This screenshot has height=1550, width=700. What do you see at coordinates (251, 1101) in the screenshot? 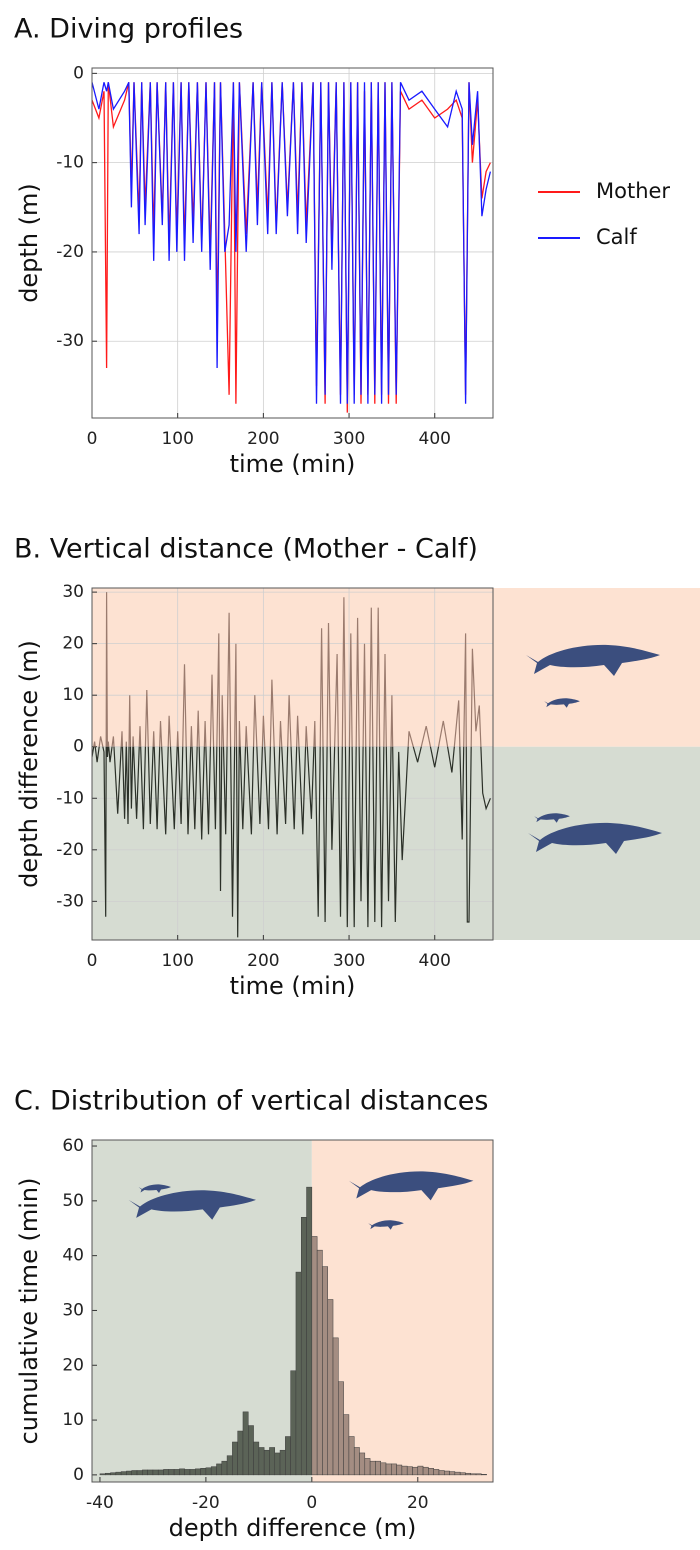
I see `chart-title: C. Distribution of vertical distances` at bounding box center [251, 1101].